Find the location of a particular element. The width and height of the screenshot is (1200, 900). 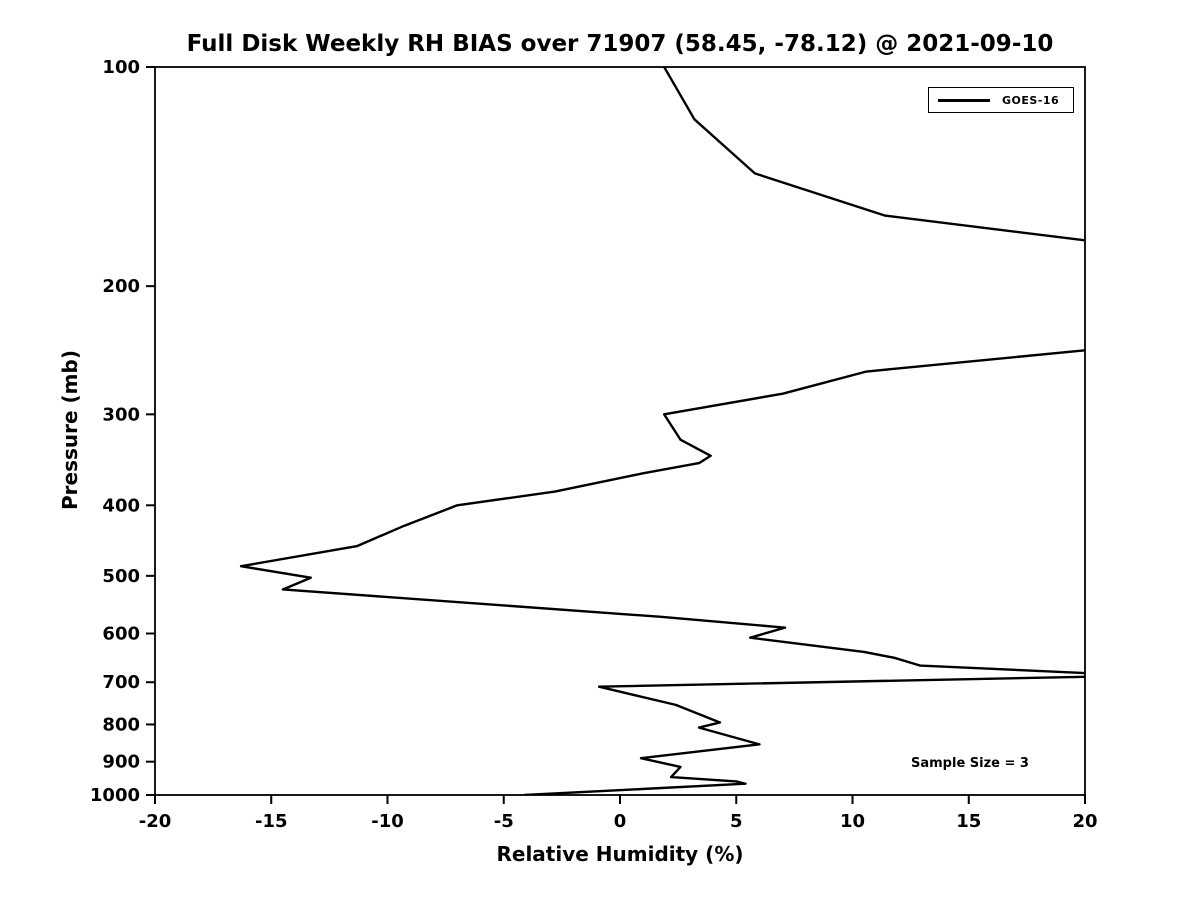

y-tick-label: 300 is located at coordinates (121, 414).